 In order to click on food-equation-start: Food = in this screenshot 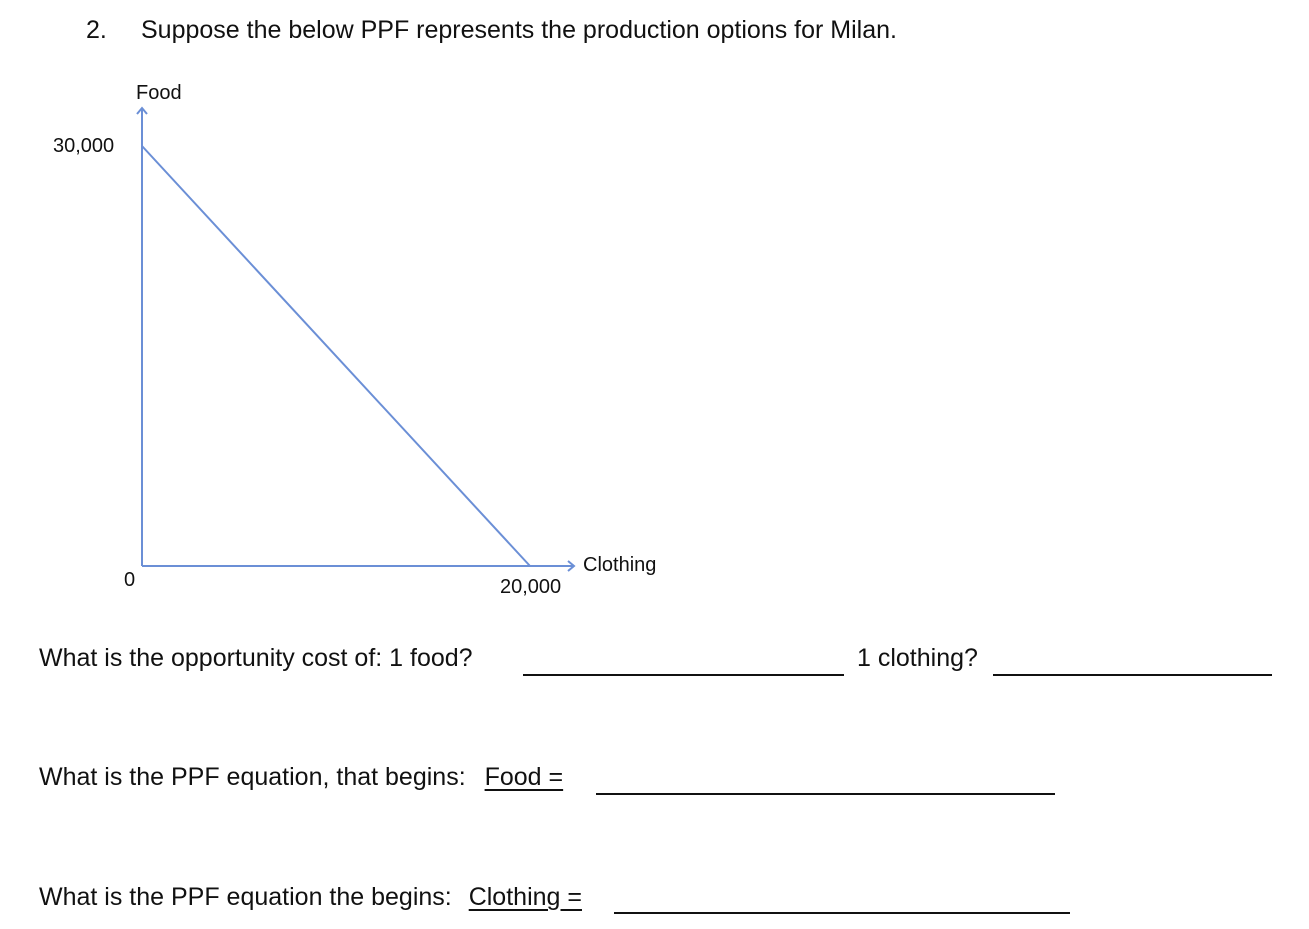, I will do `click(524, 777)`.